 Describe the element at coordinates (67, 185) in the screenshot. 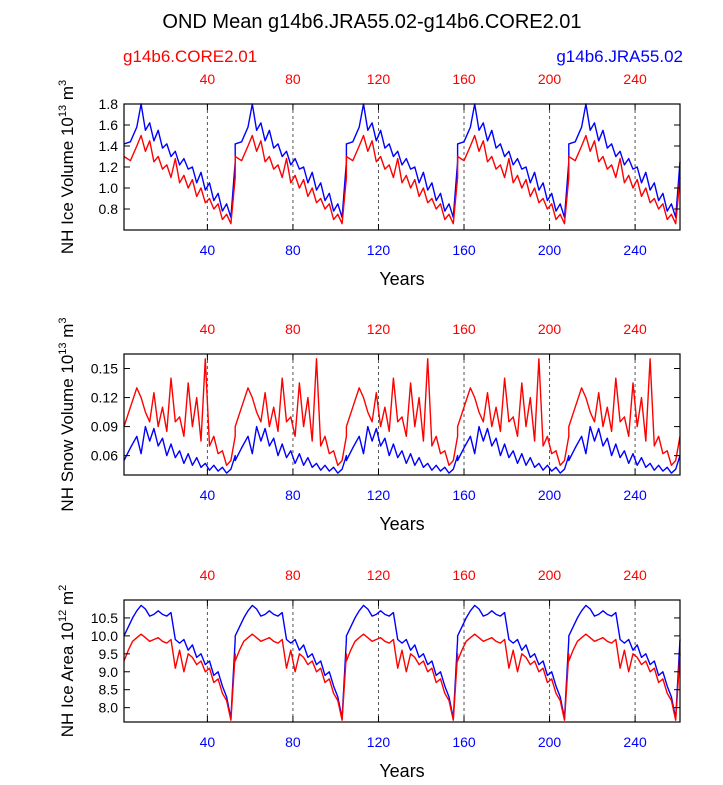

I see `y-label-text: NH Ice Volume 10` at that location.